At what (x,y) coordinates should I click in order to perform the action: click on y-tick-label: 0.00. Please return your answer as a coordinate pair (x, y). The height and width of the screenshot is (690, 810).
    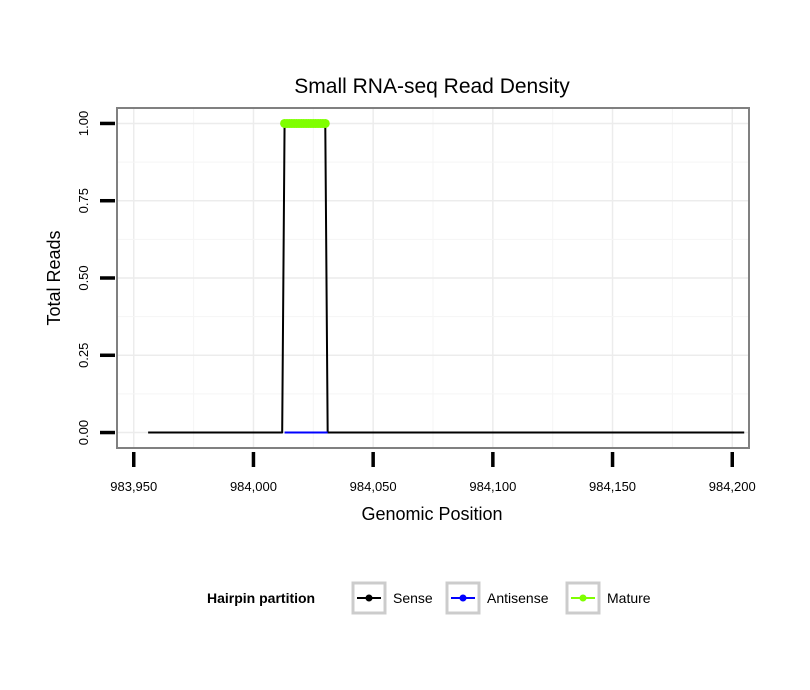
    Looking at the image, I should click on (83, 432).